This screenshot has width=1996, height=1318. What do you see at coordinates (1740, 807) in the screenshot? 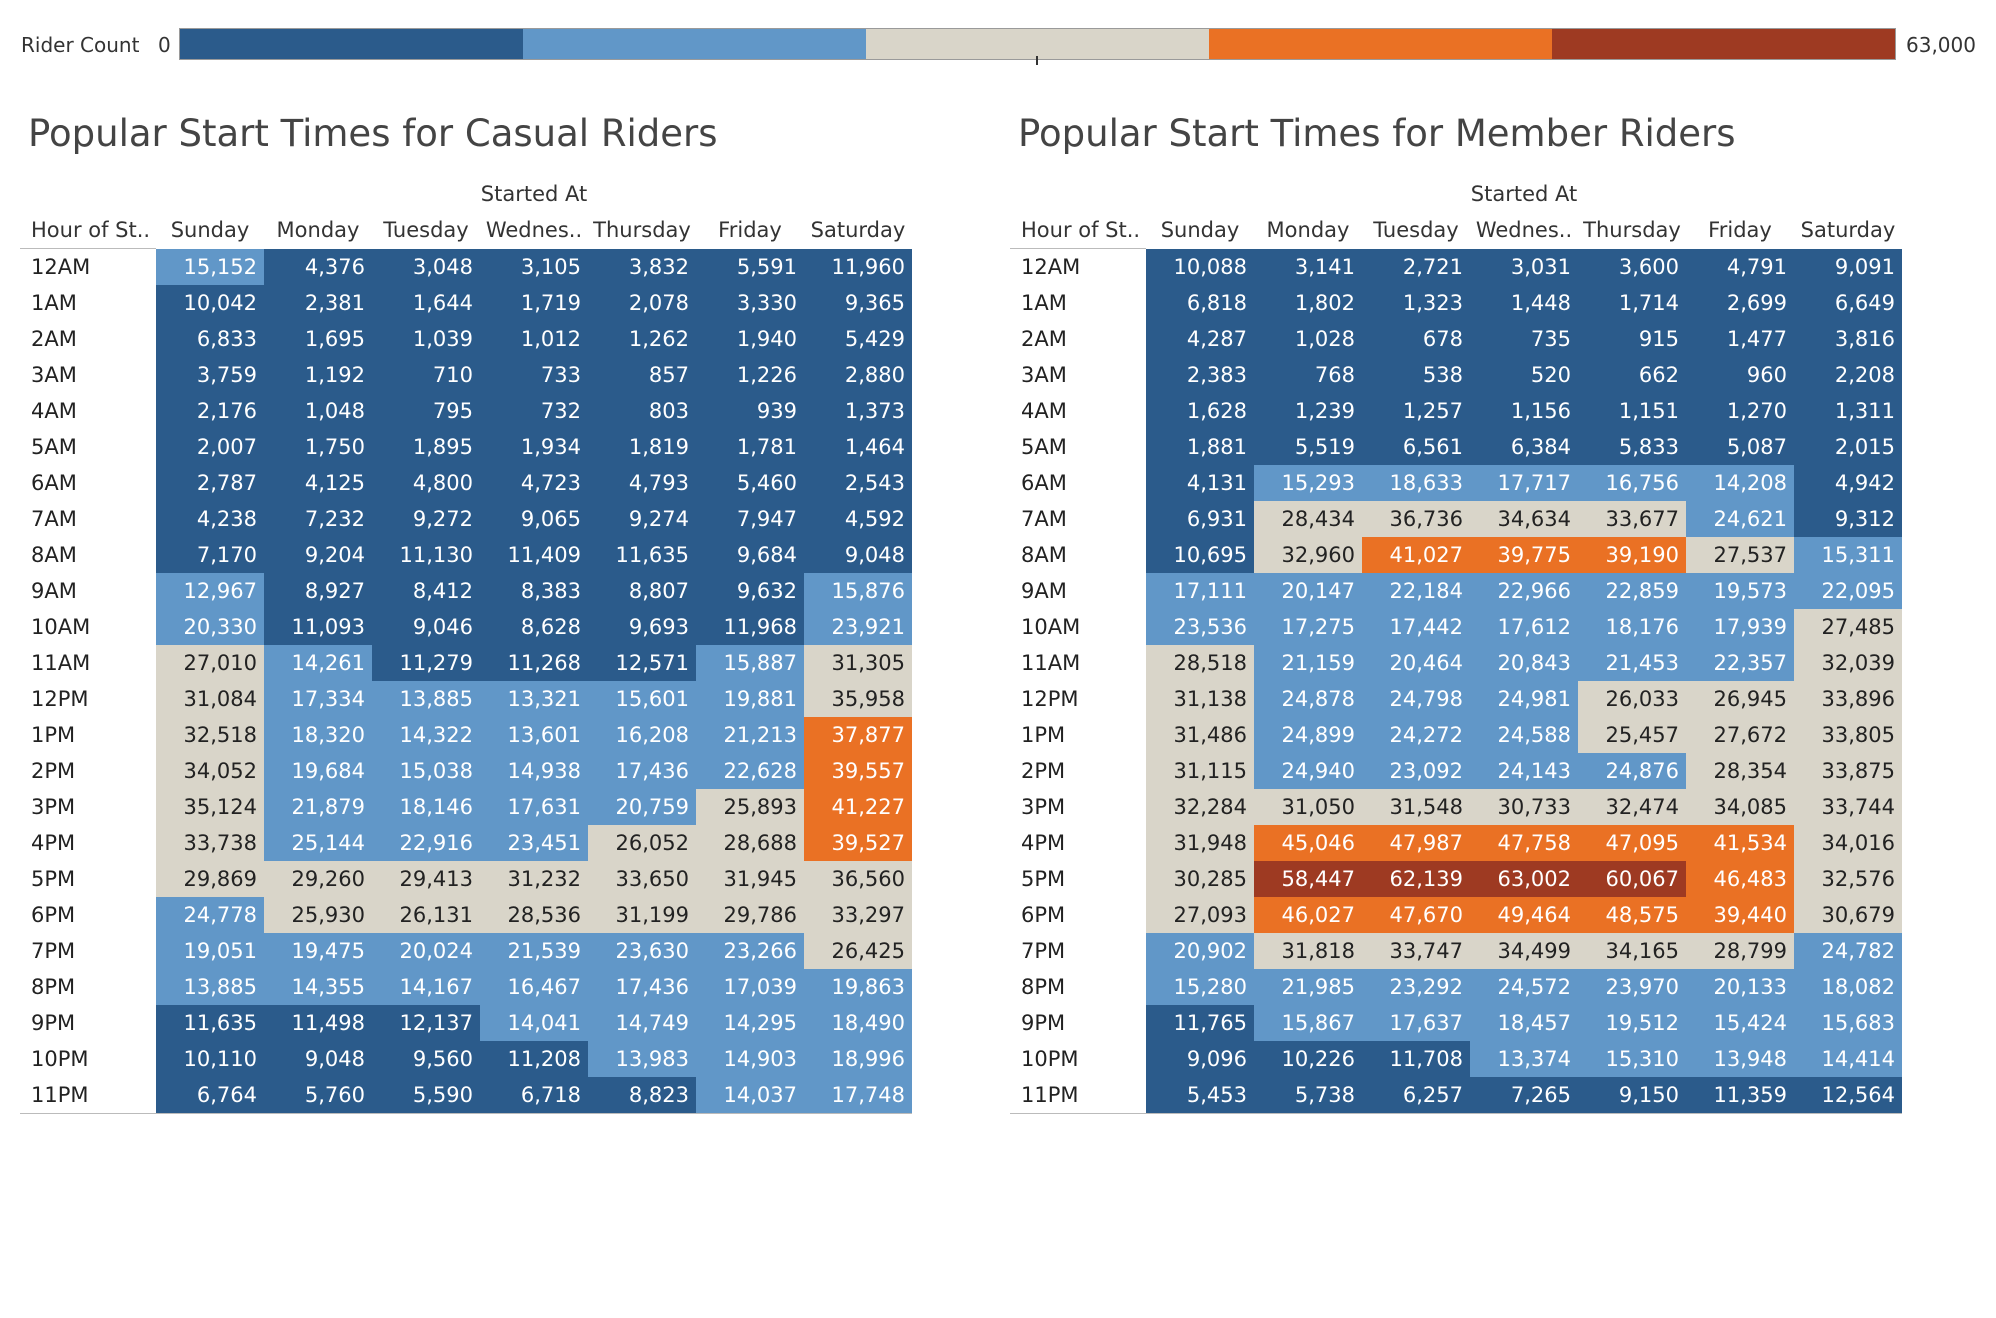
I see `heatmap-cell: 34,085` at bounding box center [1740, 807].